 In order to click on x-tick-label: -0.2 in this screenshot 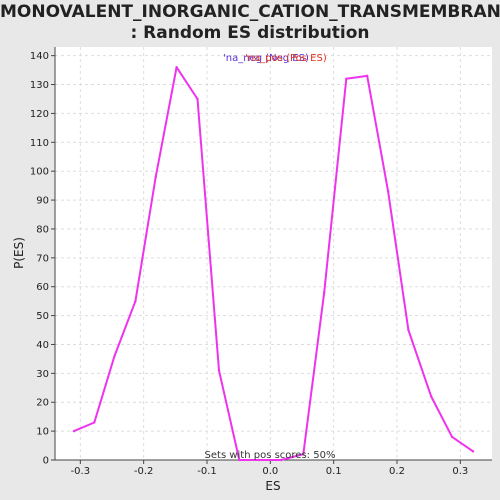, I will do `click(144, 471)`.